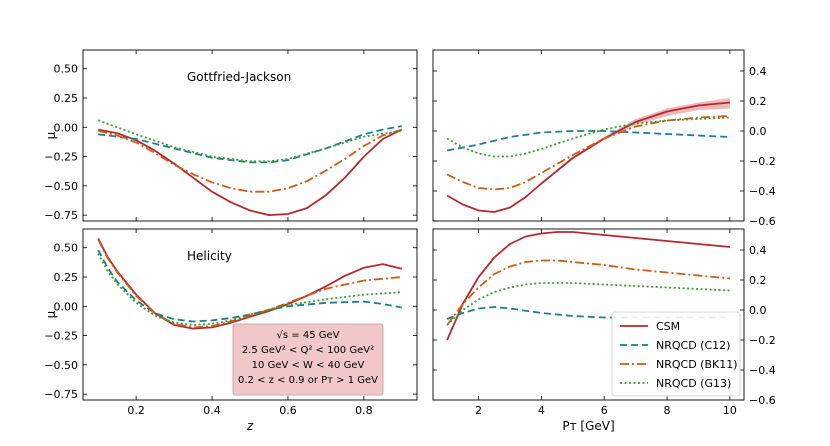 This screenshot has width=830, height=446. I want to click on nrqcd-c12-line-bottom-left, so click(249, 286).